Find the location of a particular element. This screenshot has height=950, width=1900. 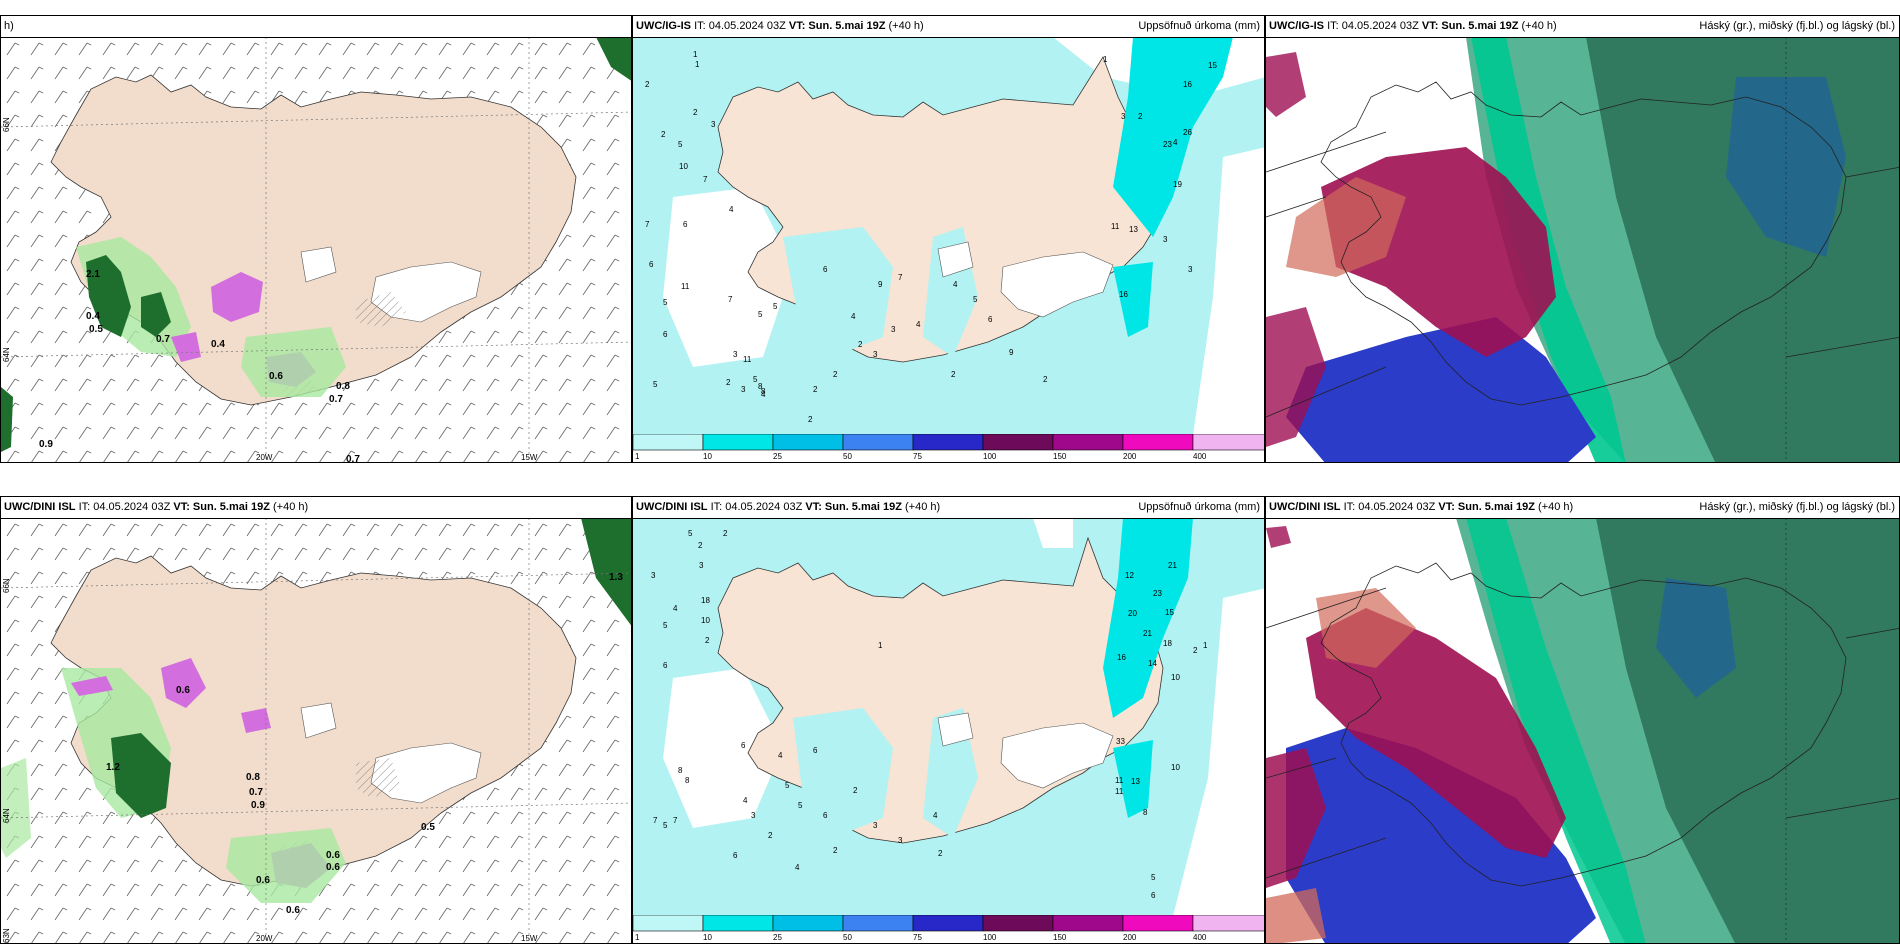

cloud-high is located at coordinates (1278, 537).